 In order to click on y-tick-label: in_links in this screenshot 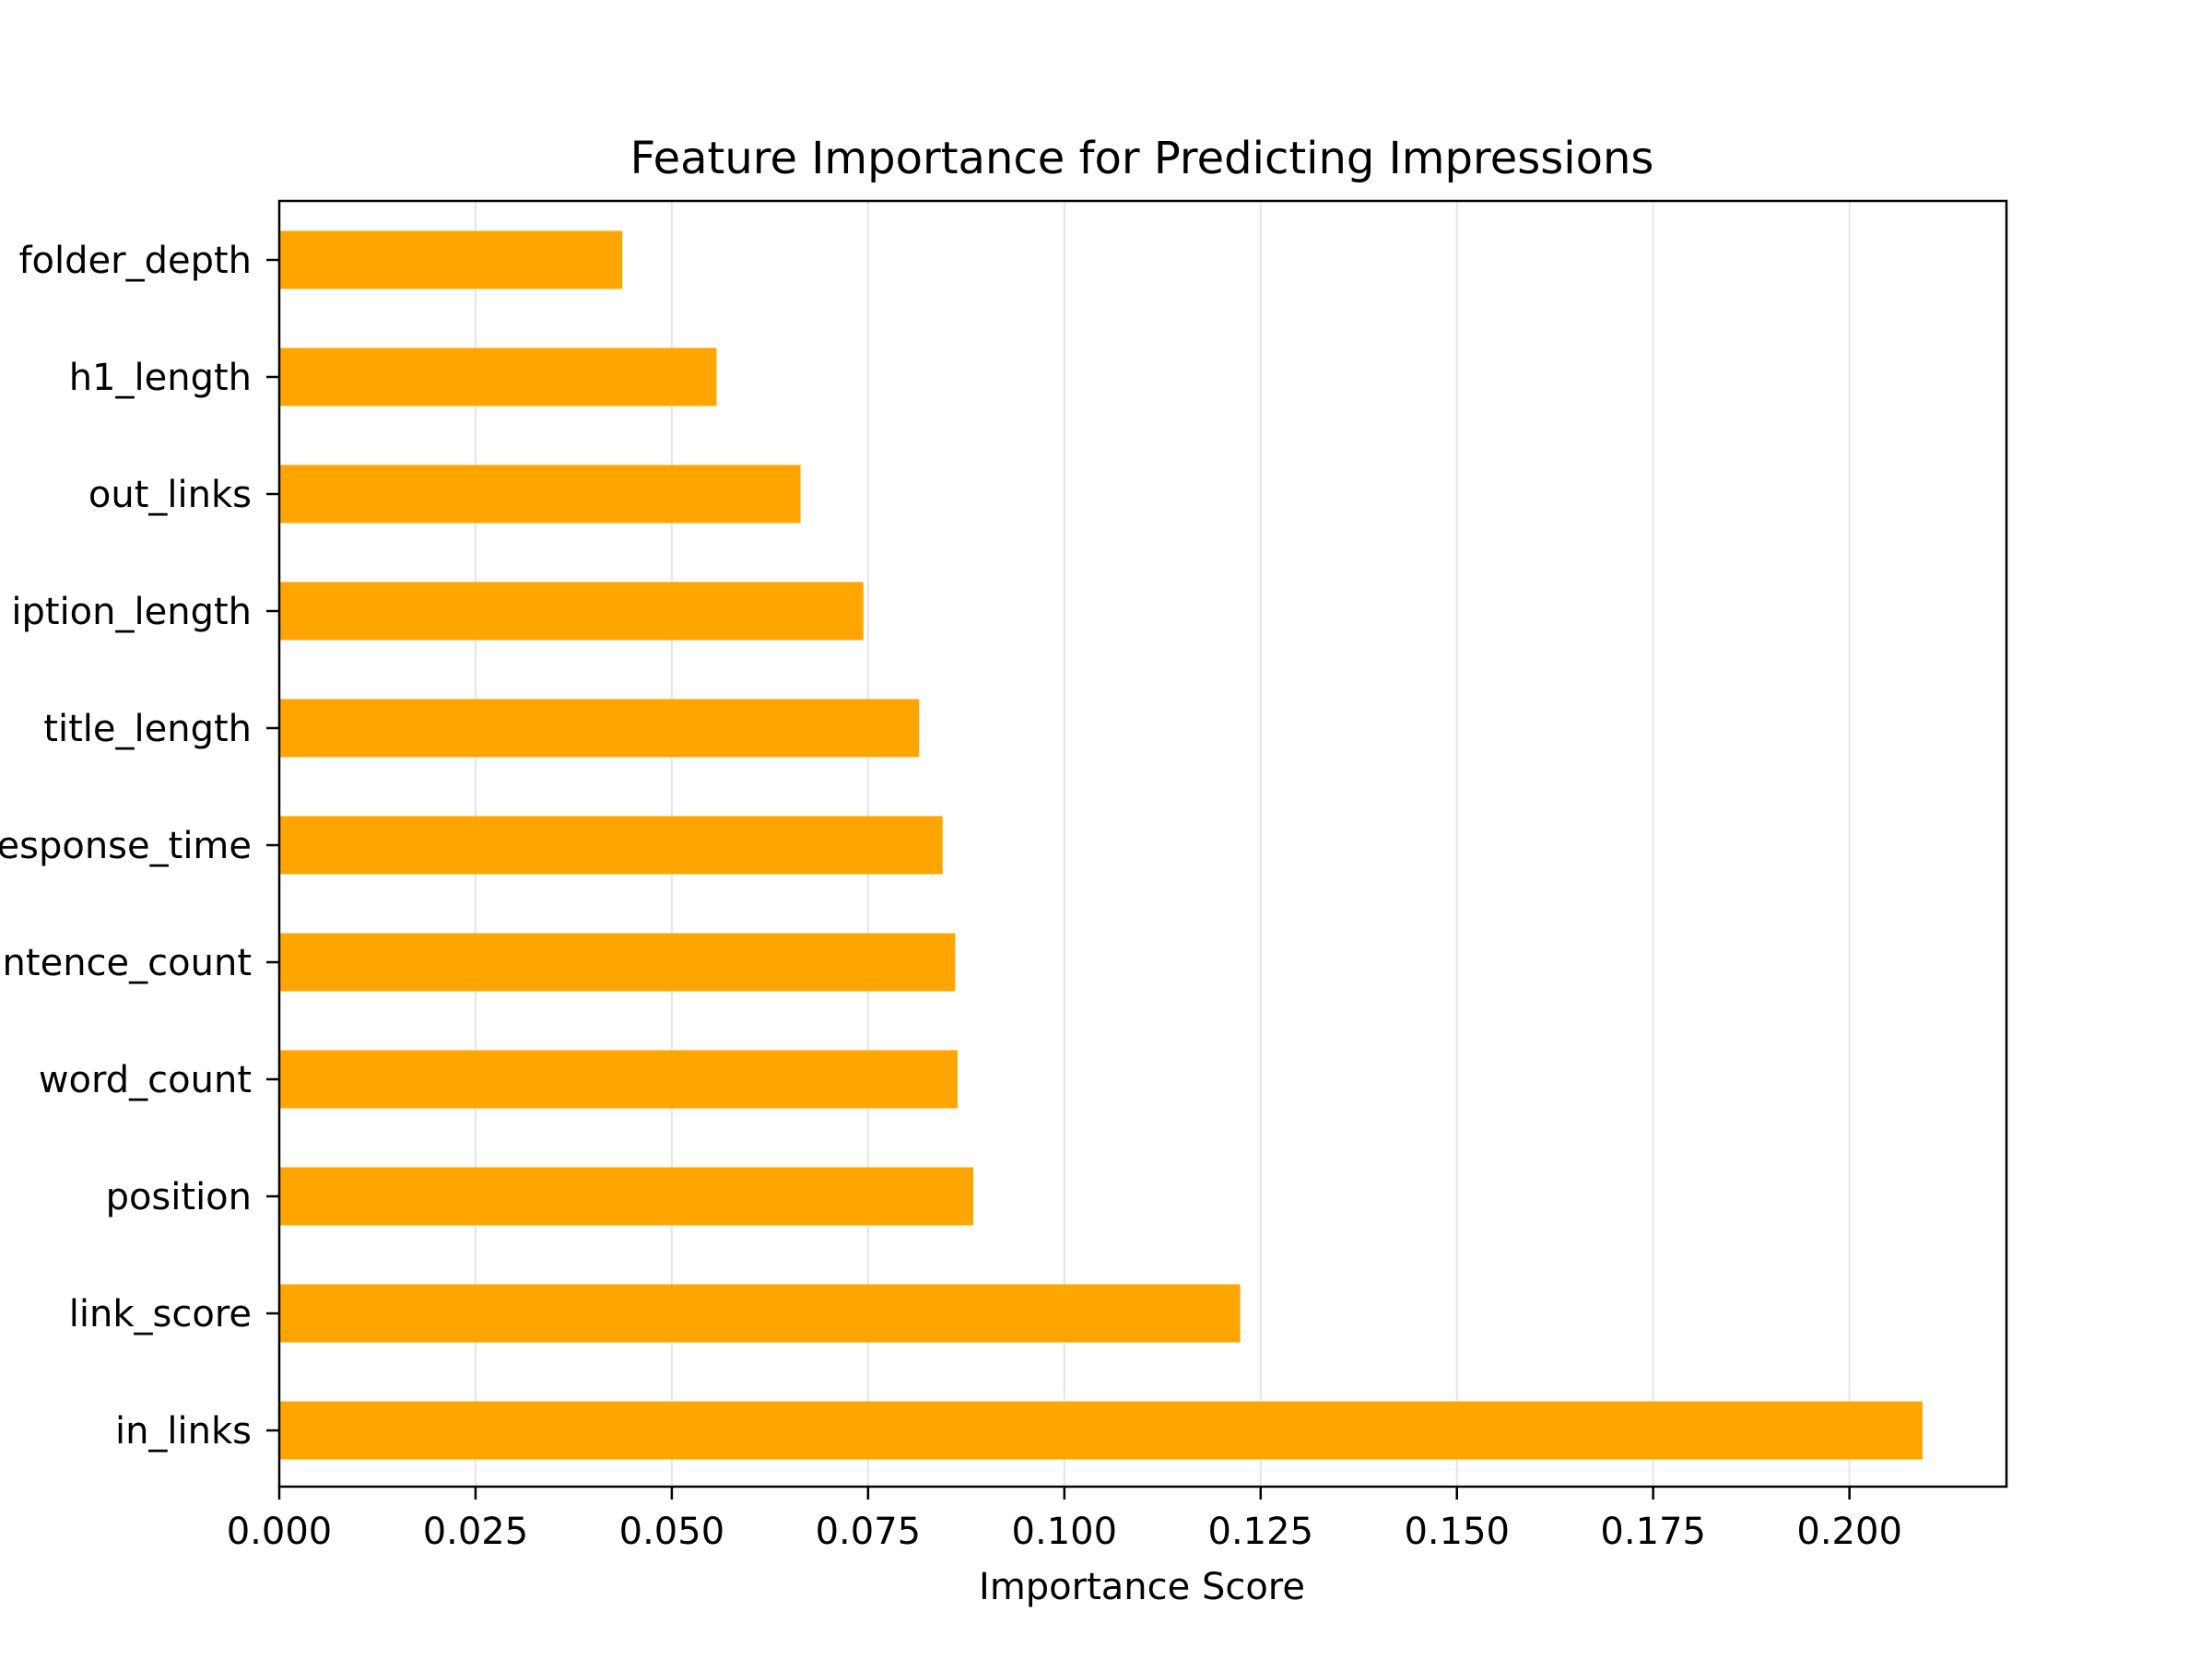, I will do `click(183, 1431)`.